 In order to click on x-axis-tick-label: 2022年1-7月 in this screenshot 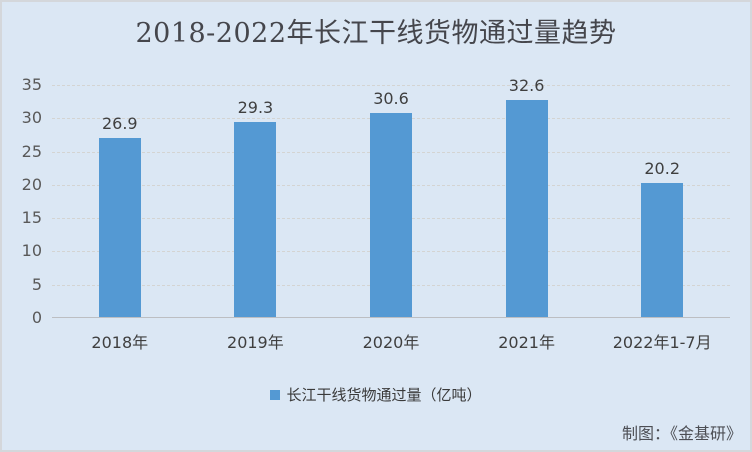, I will do `click(662, 342)`.